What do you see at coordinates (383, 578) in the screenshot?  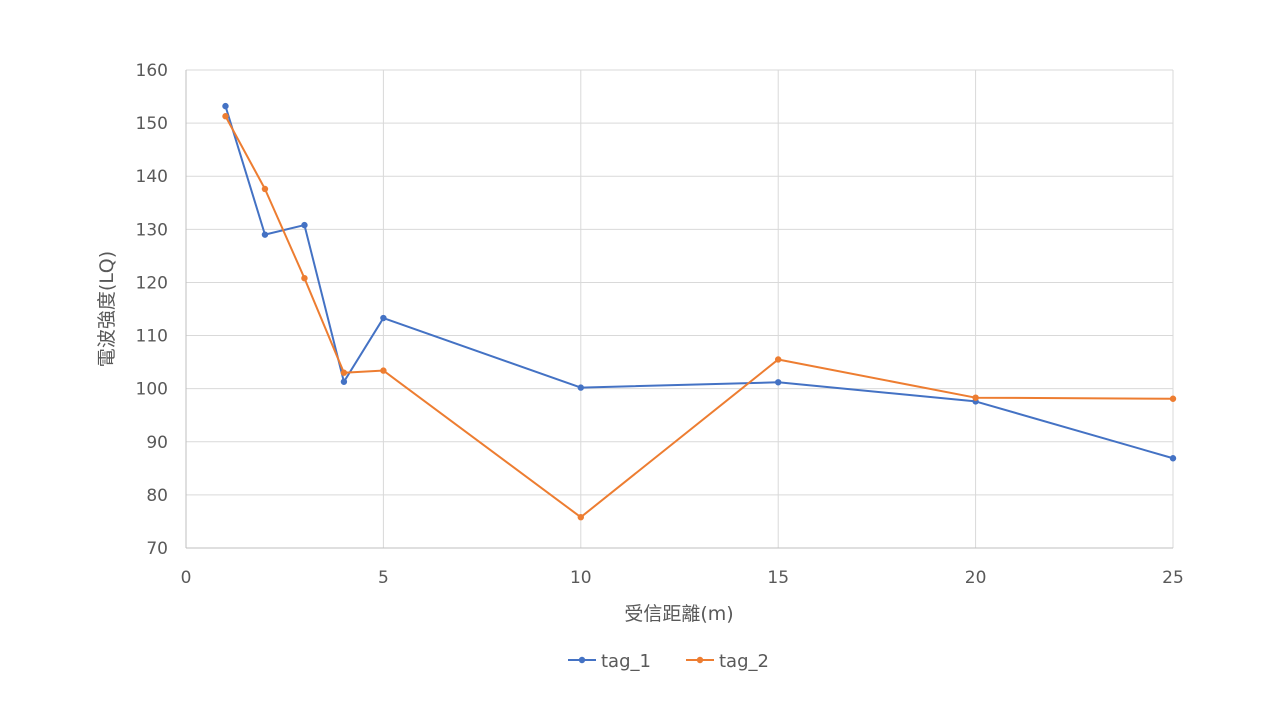 I see `x-tick-label: 5` at bounding box center [383, 578].